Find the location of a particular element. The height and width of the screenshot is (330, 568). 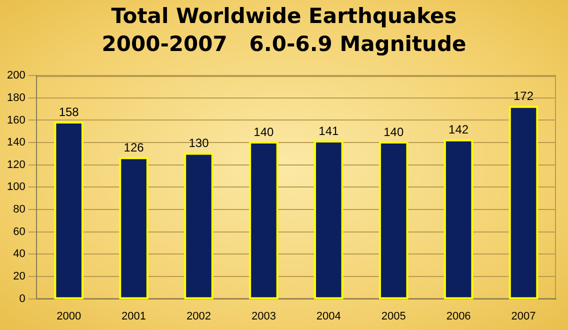

data-label: 141 is located at coordinates (328, 131).